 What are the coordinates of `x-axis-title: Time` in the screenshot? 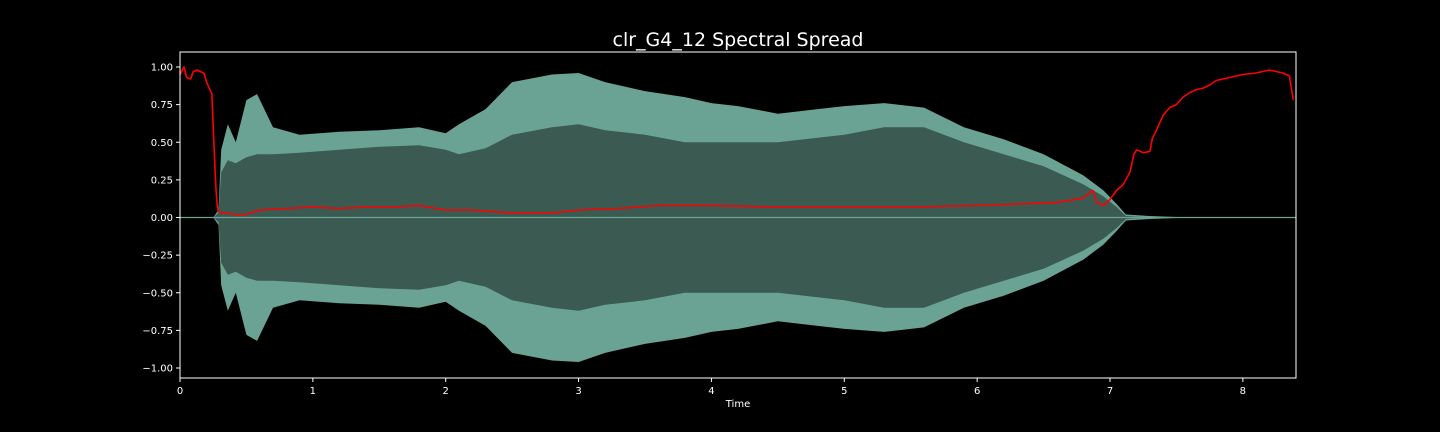 It's located at (737, 404).